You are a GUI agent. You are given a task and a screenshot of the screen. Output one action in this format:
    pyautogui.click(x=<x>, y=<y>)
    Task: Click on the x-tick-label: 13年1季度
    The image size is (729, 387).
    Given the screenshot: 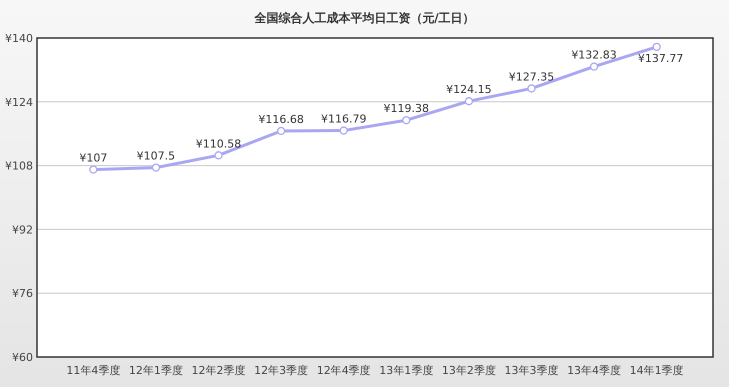 What is the action you would take?
    pyautogui.click(x=406, y=370)
    